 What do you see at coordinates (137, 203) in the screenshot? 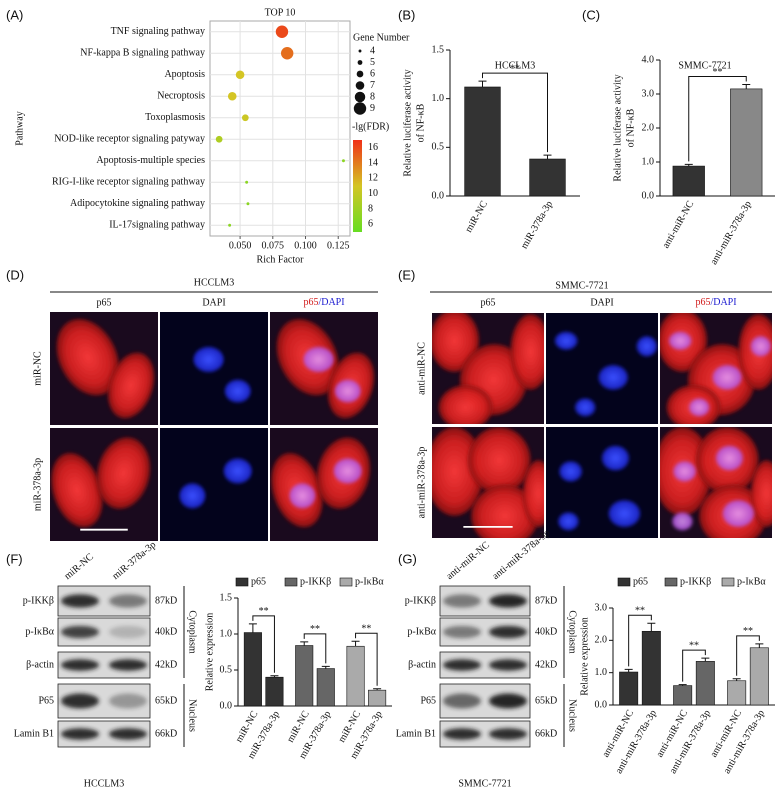
I see `y-tick-label: Adipocytokine signaling pathway` at bounding box center [137, 203].